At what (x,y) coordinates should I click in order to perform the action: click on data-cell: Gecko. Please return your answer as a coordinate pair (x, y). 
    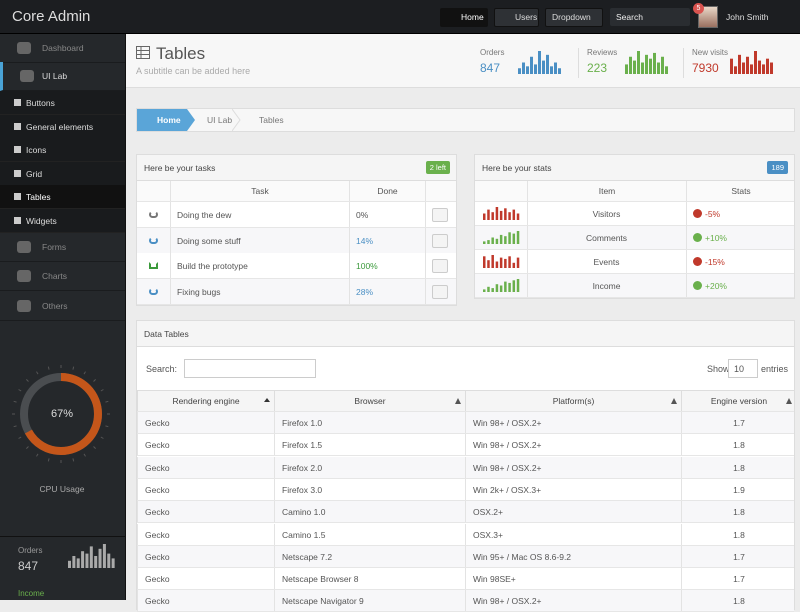
    Looking at the image, I should click on (205, 467).